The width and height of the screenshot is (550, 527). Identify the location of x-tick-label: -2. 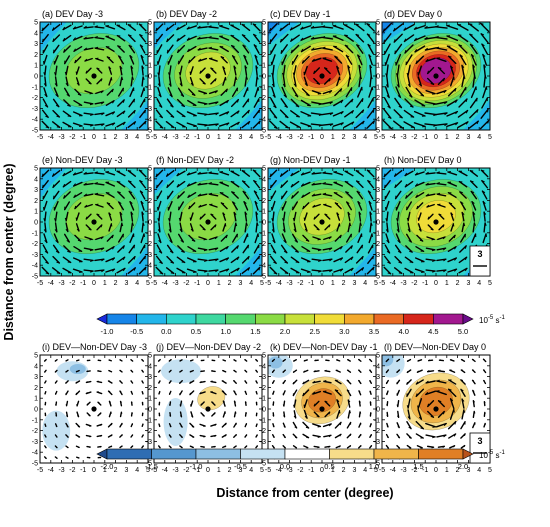
(414, 283).